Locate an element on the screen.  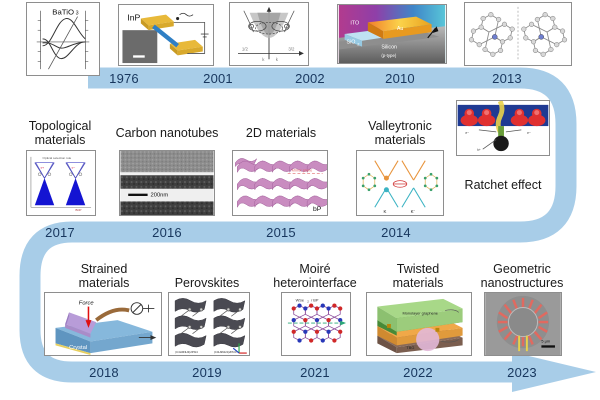
year-2019: 2019 is located at coordinates (207, 372).